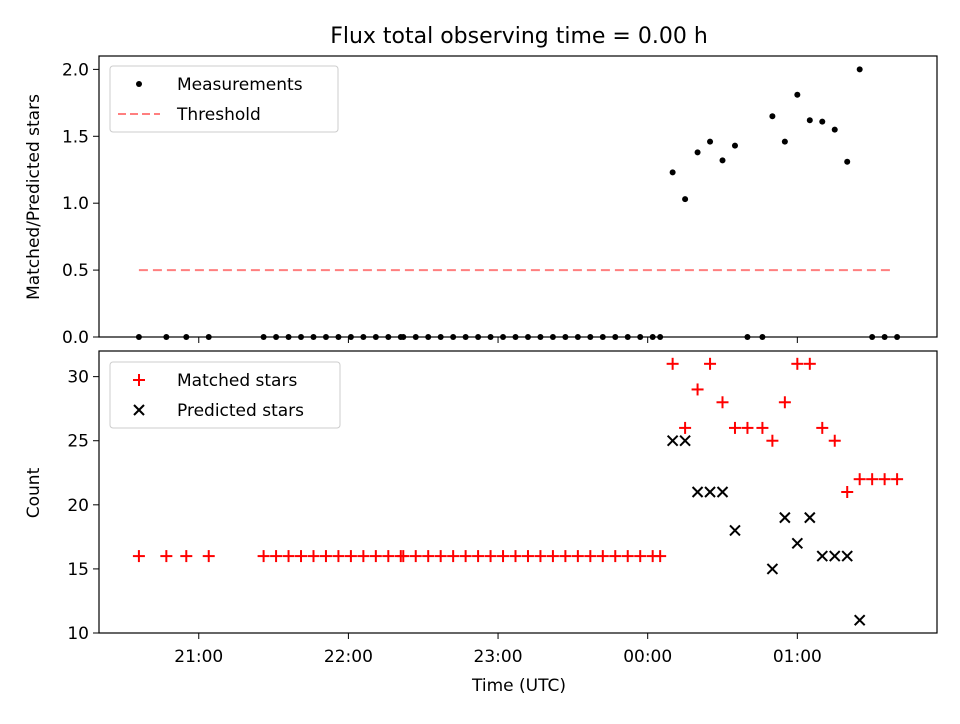 This screenshot has height=724, width=960. What do you see at coordinates (75, 338) in the screenshot?
I see `y-tick-label: 0.0` at bounding box center [75, 338].